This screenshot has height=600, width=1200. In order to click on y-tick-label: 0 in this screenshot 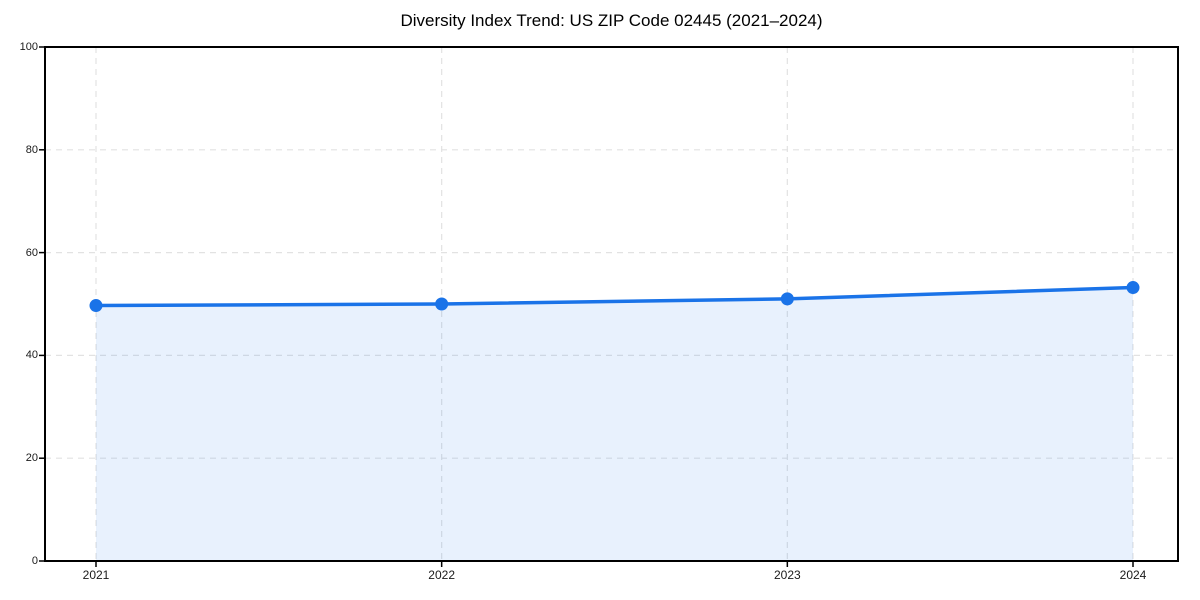, I will do `click(34, 561)`.